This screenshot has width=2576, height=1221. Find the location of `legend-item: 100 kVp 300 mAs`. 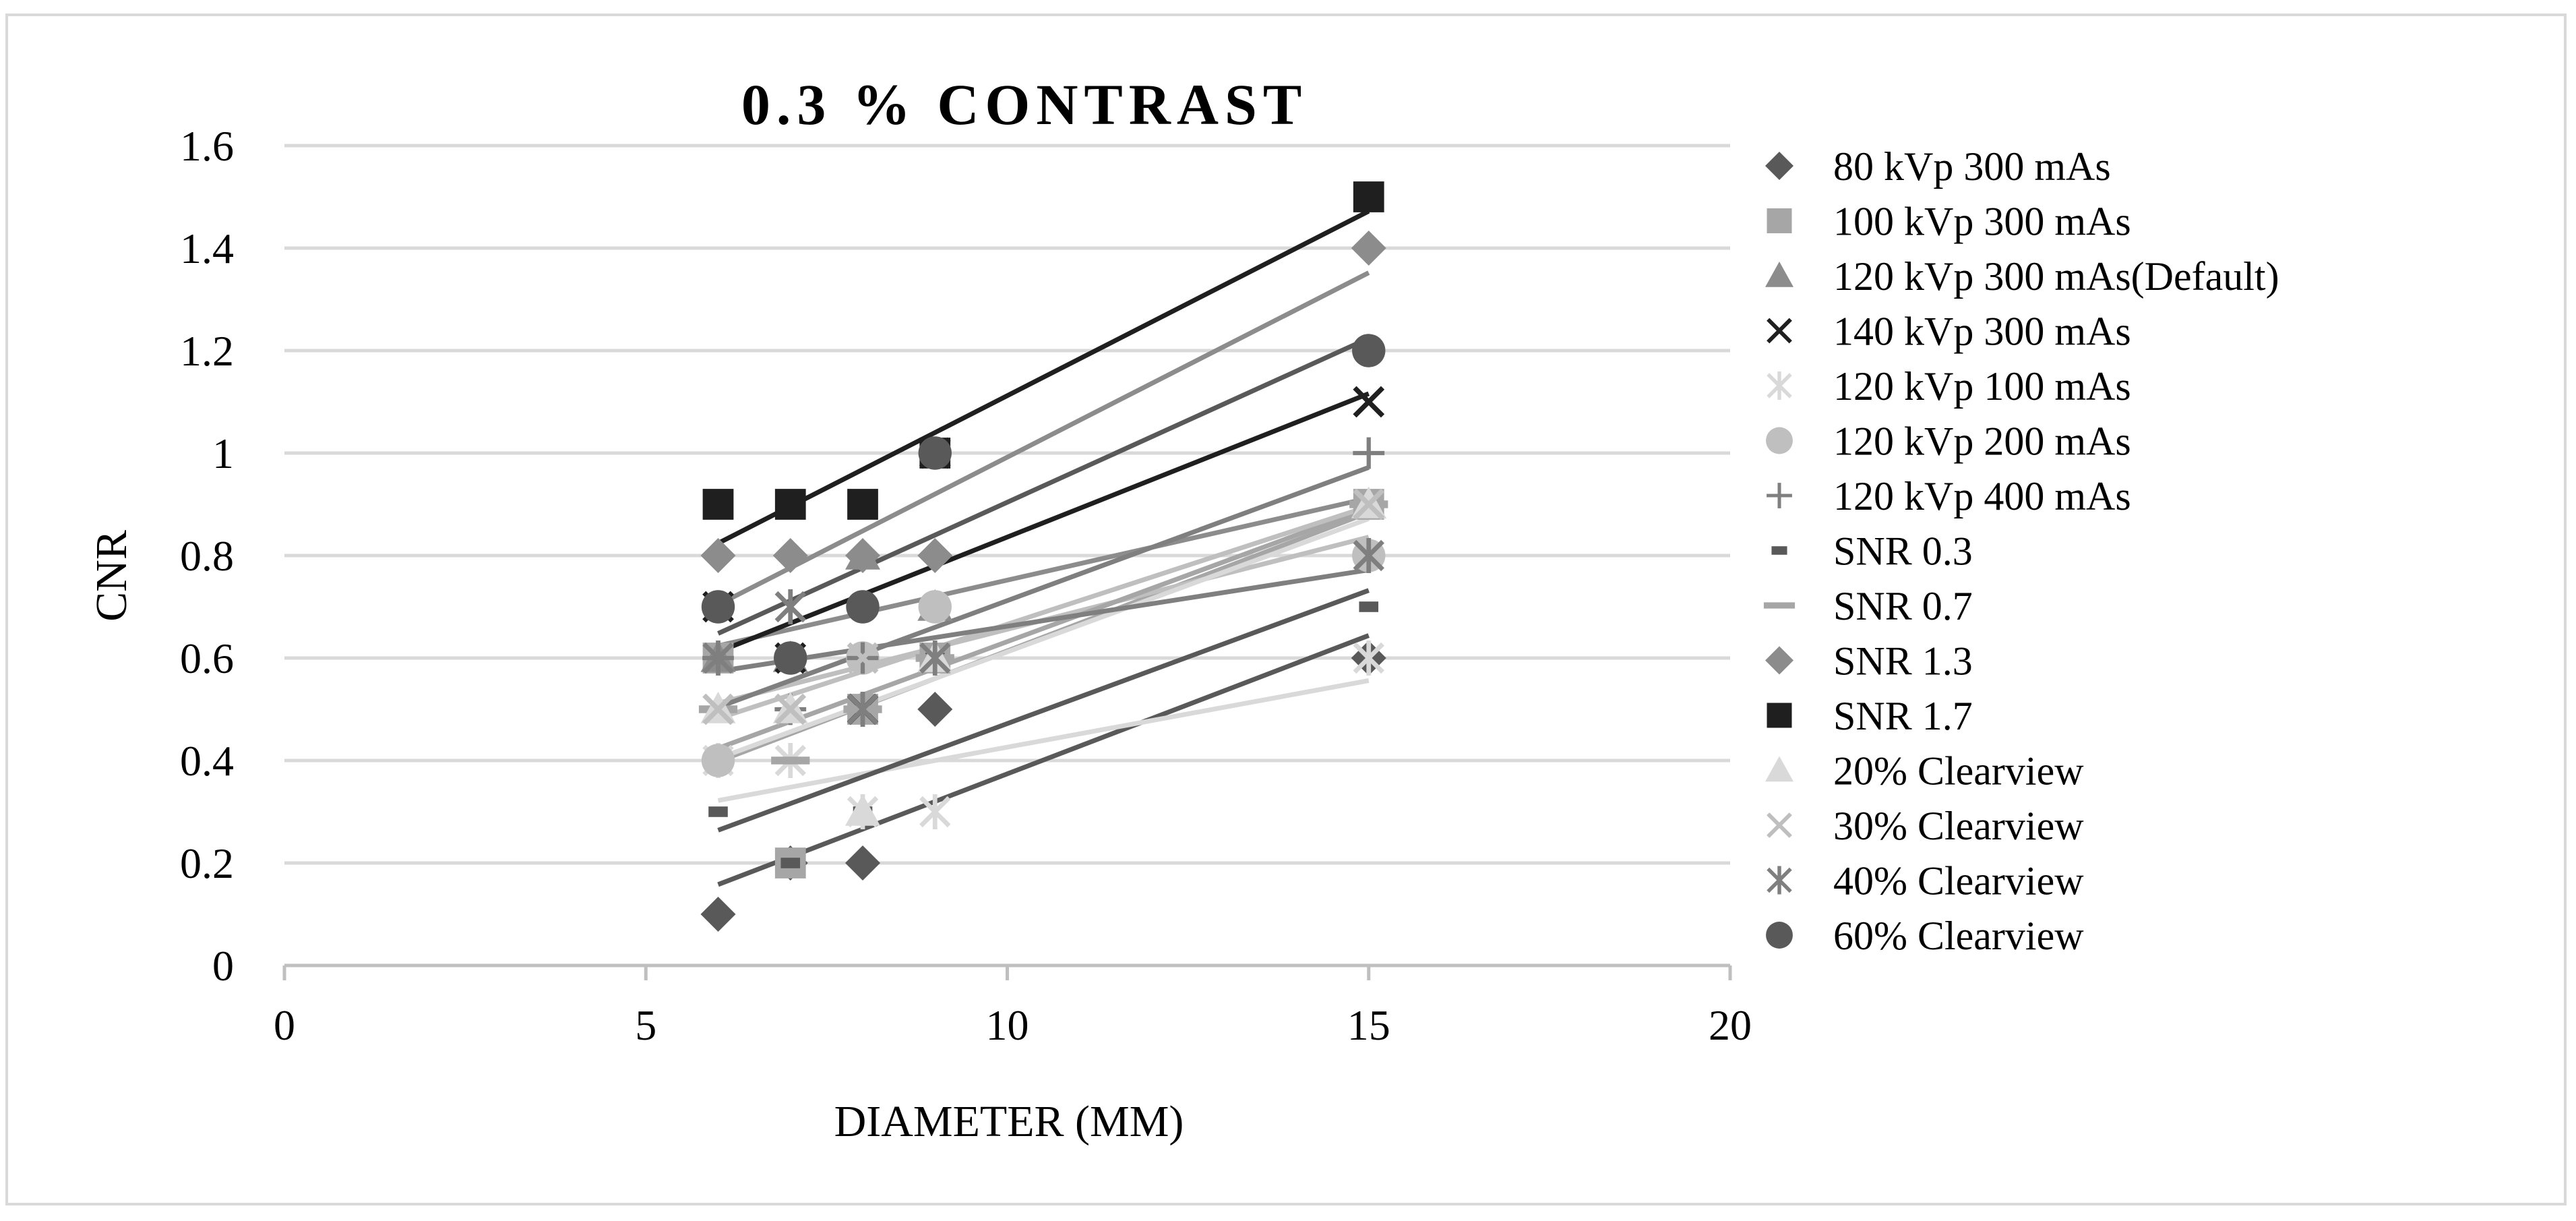

legend-item: 100 kVp 300 mAs is located at coordinates (1949, 222).